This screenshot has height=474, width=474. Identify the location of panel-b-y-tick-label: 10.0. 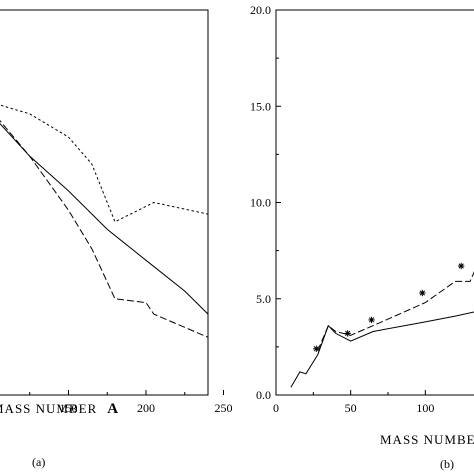
(260, 203).